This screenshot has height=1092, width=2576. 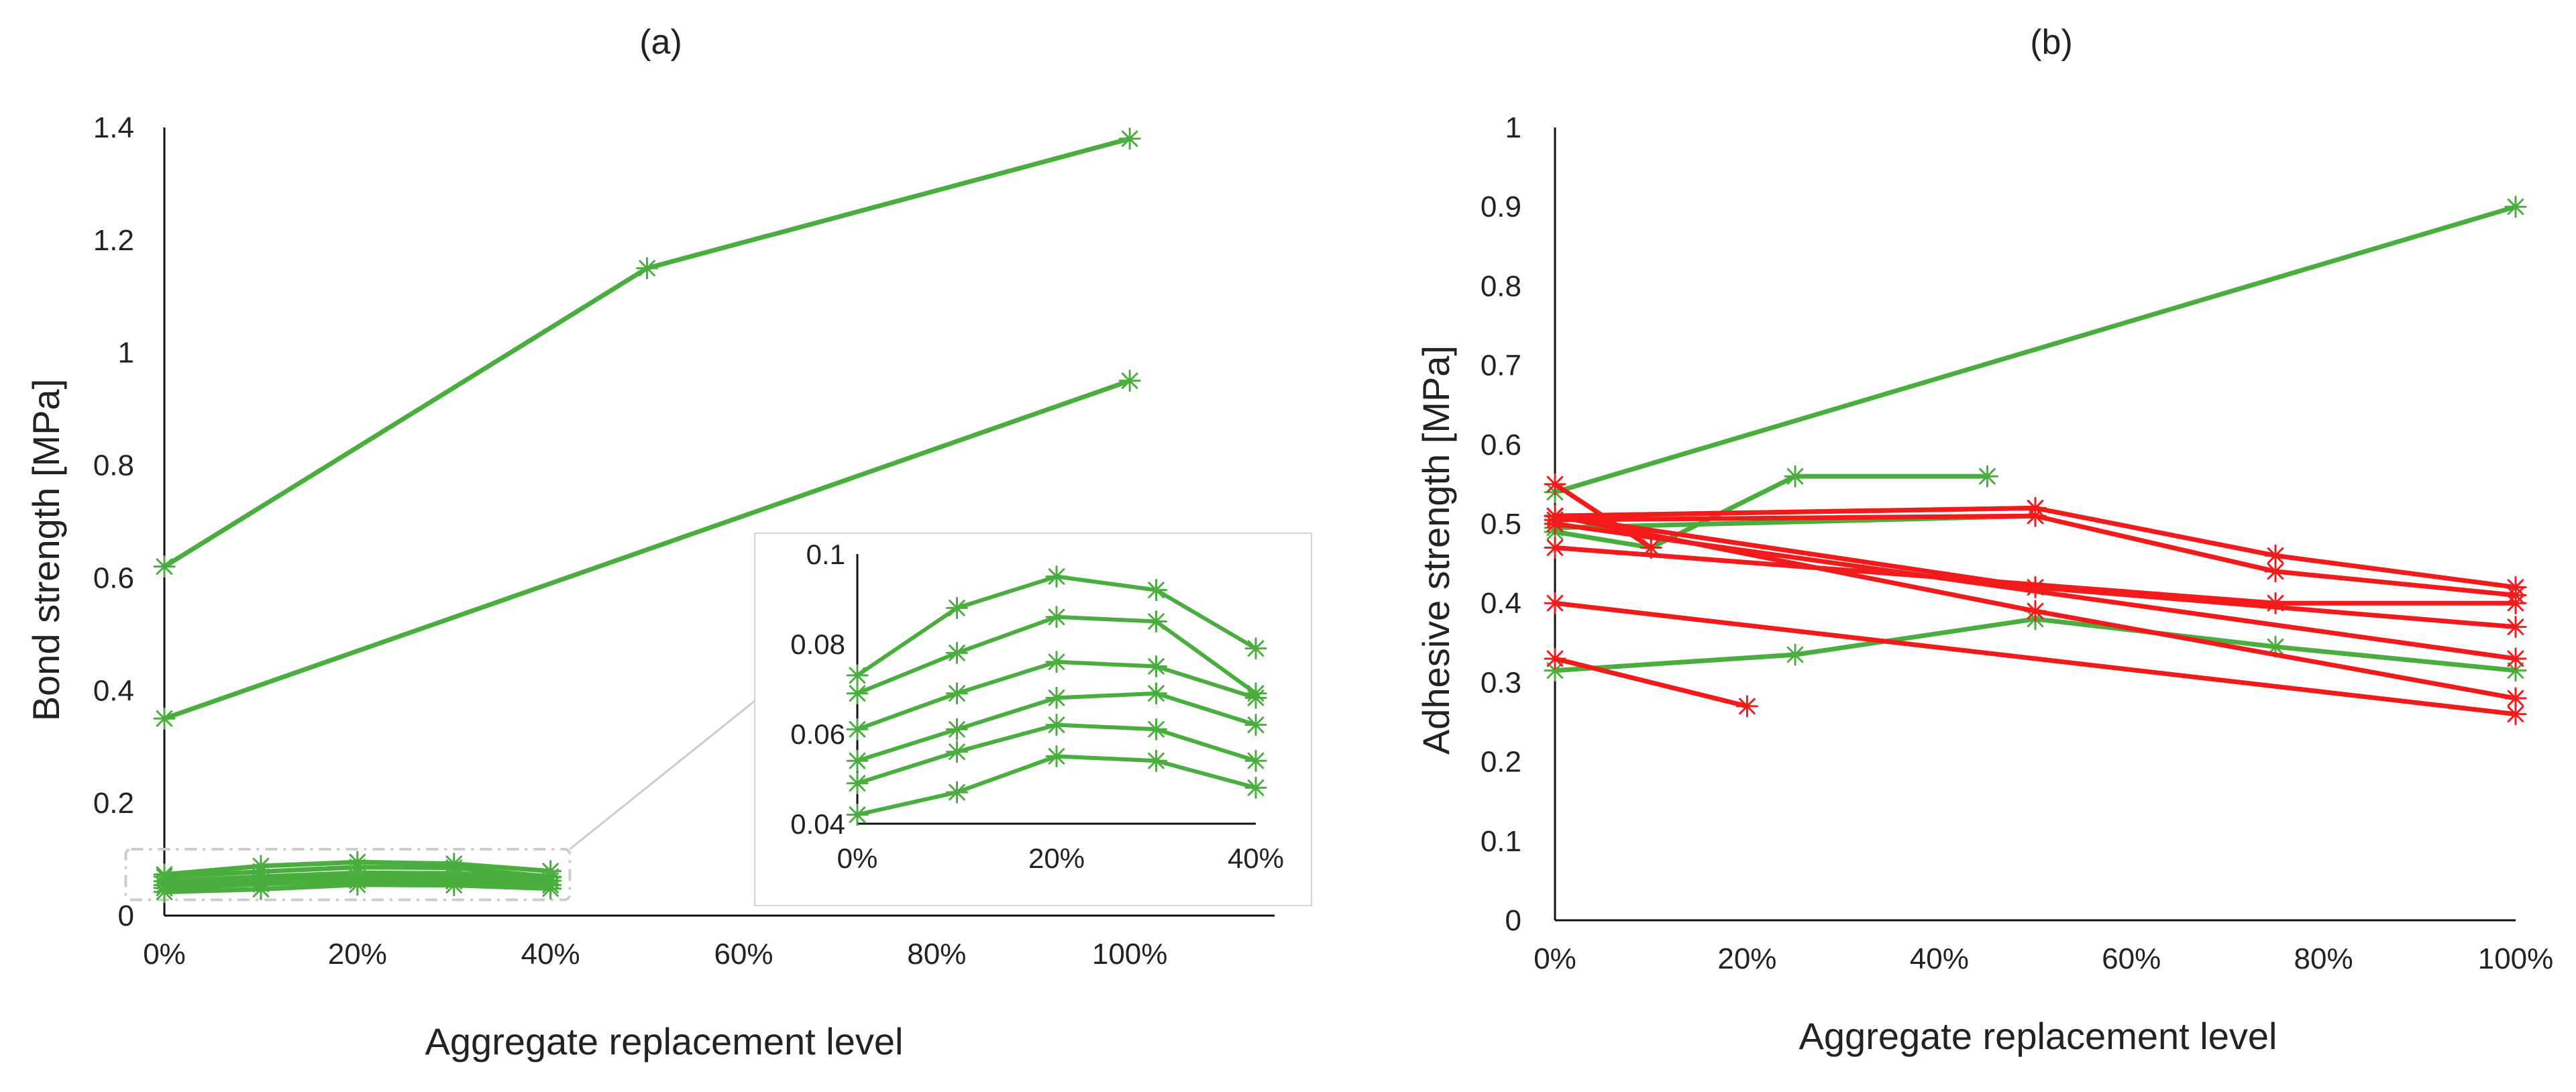 I want to click on panel-a-inset: 0% 20% 40% 0.04 0.06 0.08 0.1, so click(x=1033, y=719).